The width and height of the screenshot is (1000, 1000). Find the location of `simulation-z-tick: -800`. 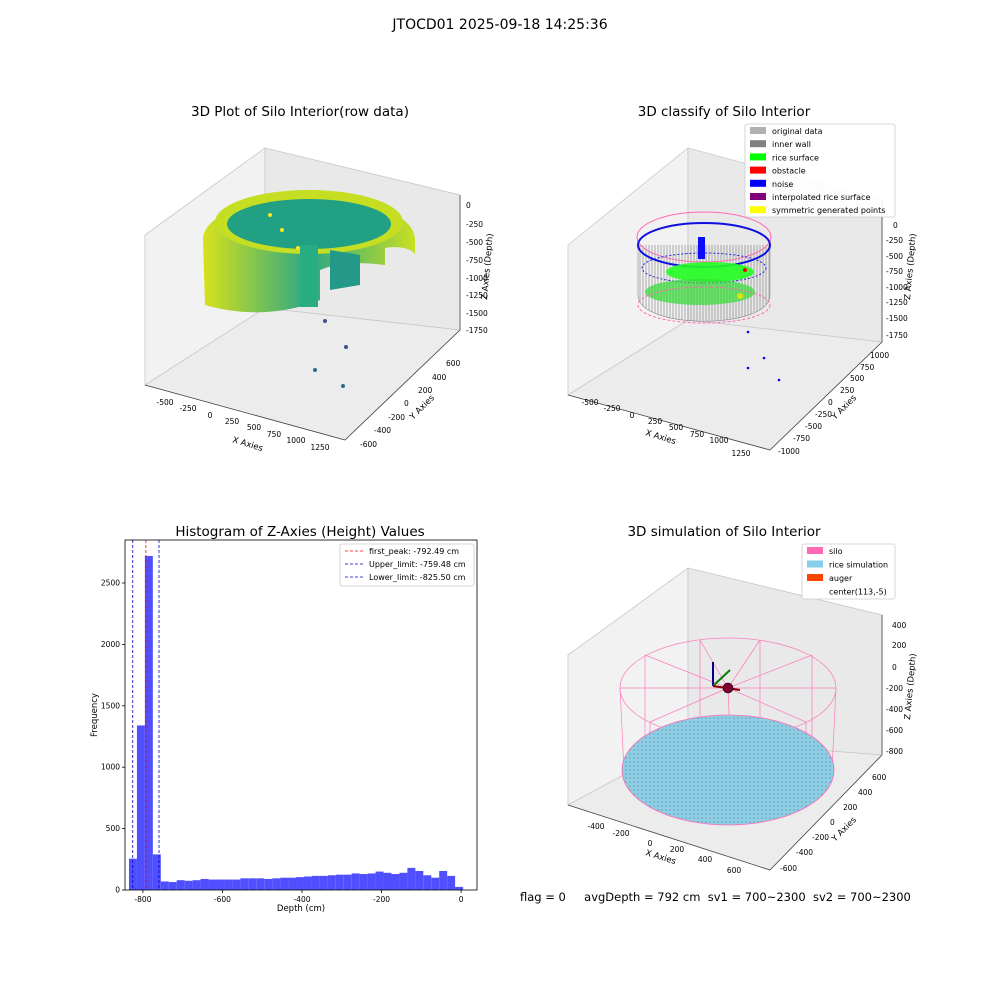

simulation-z-tick: -800 is located at coordinates (894, 751).